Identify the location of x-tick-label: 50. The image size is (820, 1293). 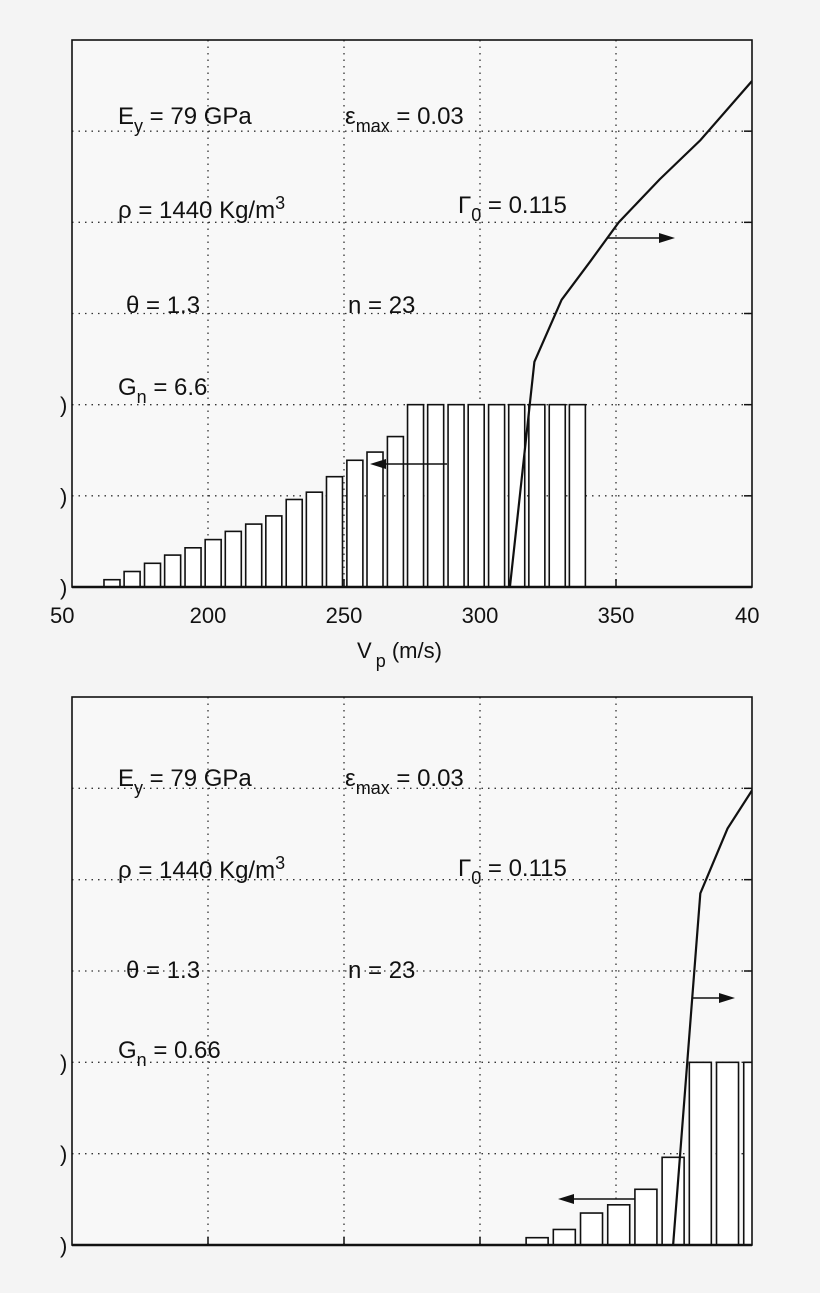
(62, 615).